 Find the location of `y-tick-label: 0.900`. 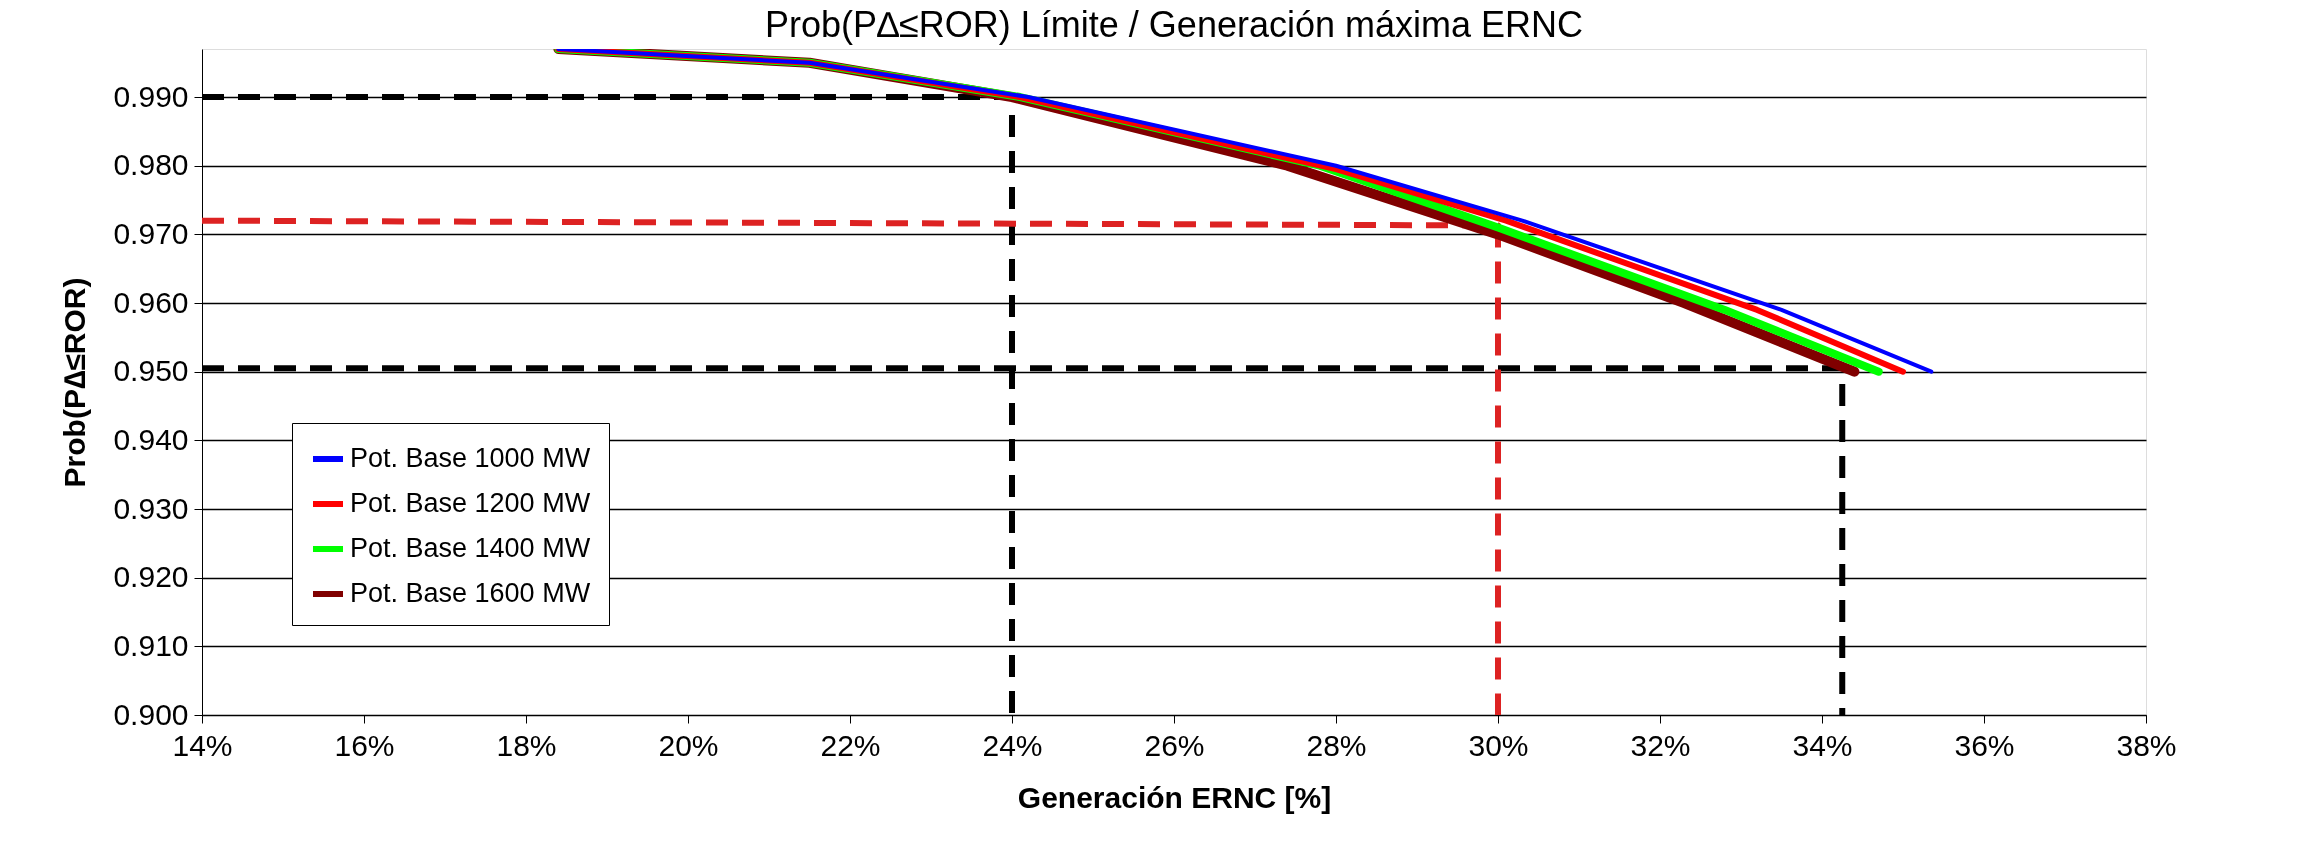

y-tick-label: 0.900 is located at coordinates (151, 714).